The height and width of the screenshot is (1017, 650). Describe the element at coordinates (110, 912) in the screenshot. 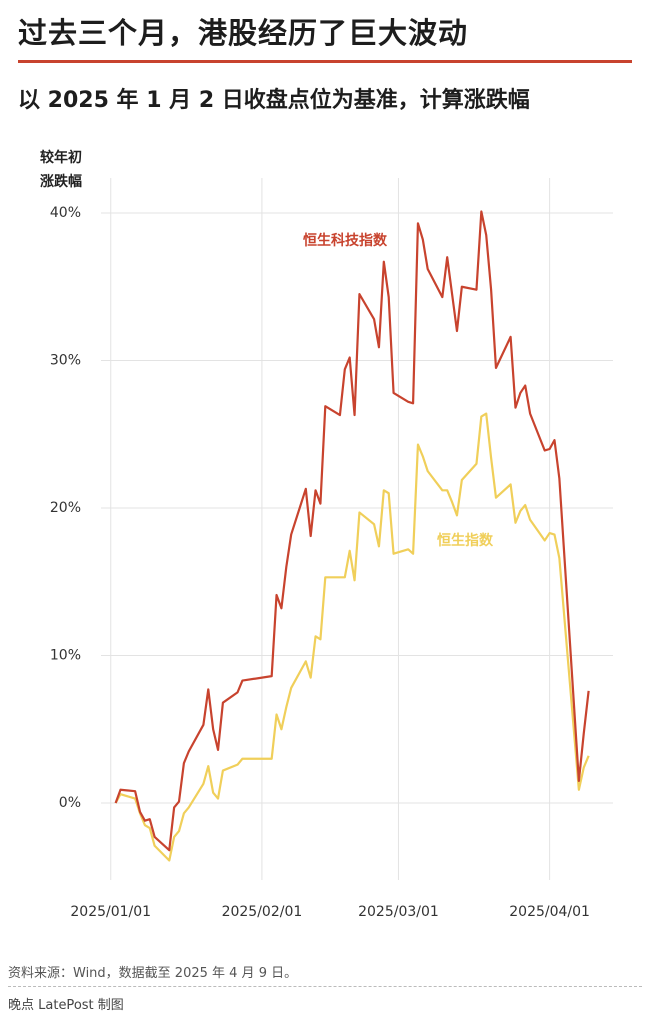

I see `x-tick-label: 2025/01/01` at that location.